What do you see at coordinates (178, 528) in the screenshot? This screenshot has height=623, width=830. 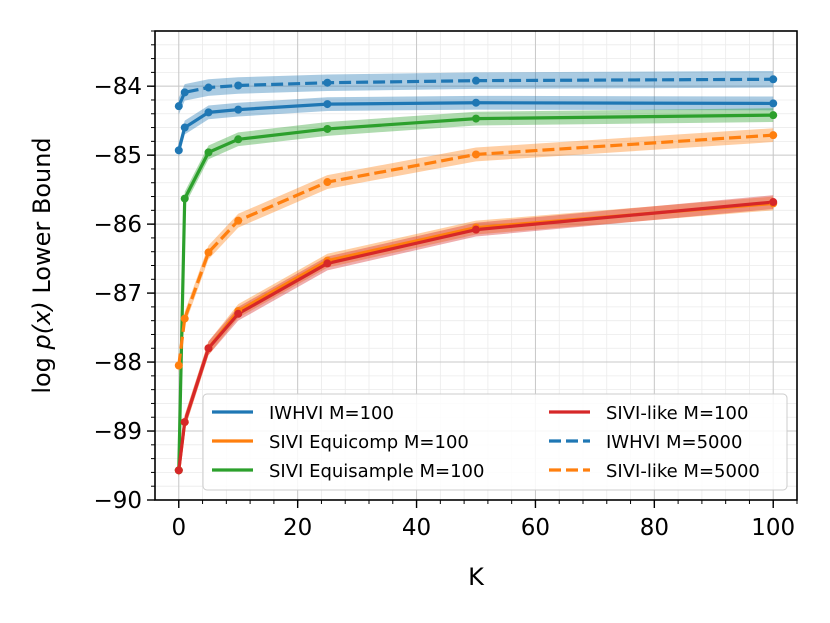 I see `x-tick-label: 0` at bounding box center [178, 528].